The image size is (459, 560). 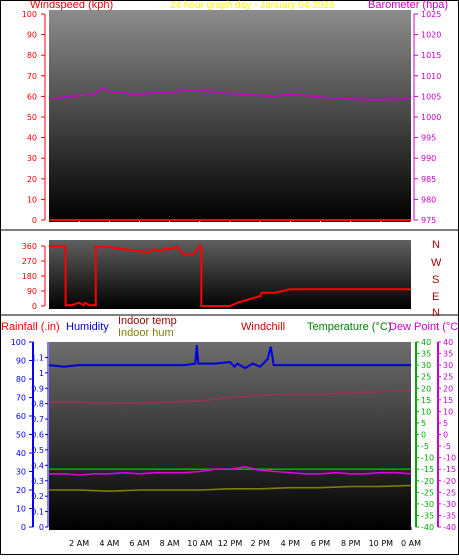 What do you see at coordinates (79, 543) in the screenshot?
I see `bottom-x-tick-label: 2 AM` at bounding box center [79, 543].